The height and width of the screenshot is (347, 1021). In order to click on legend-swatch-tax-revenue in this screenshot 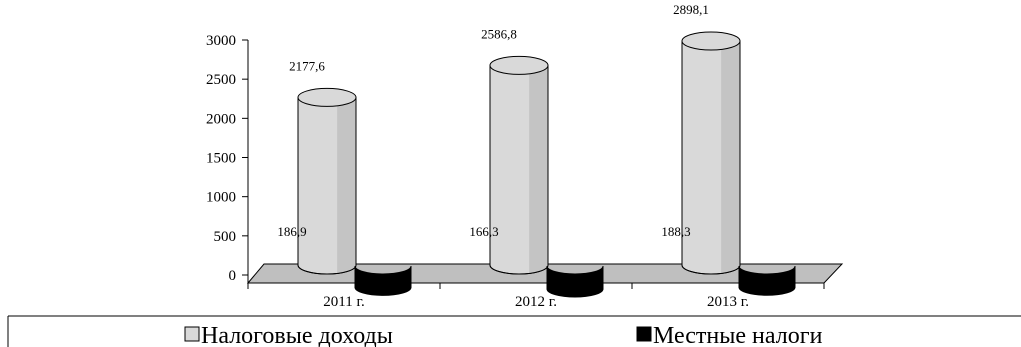, I will do `click(192, 334)`.